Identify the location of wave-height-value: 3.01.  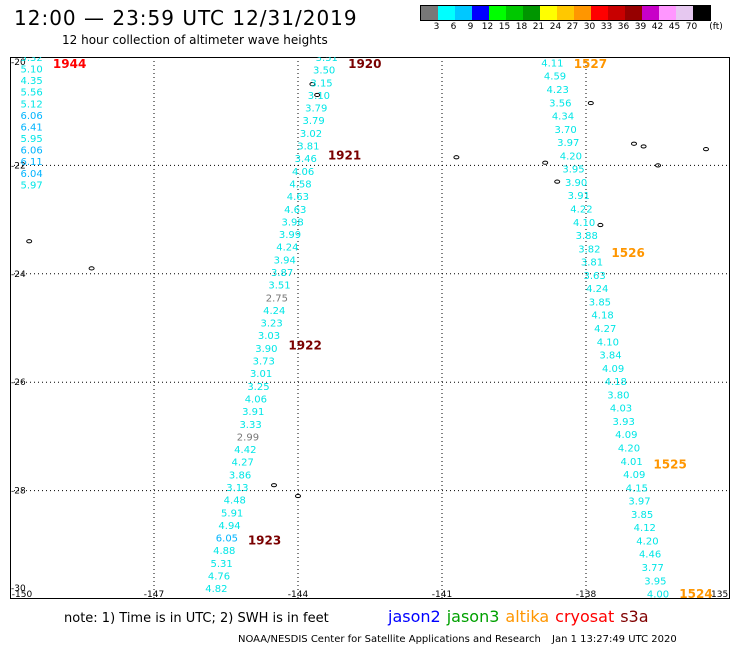
(261, 374).